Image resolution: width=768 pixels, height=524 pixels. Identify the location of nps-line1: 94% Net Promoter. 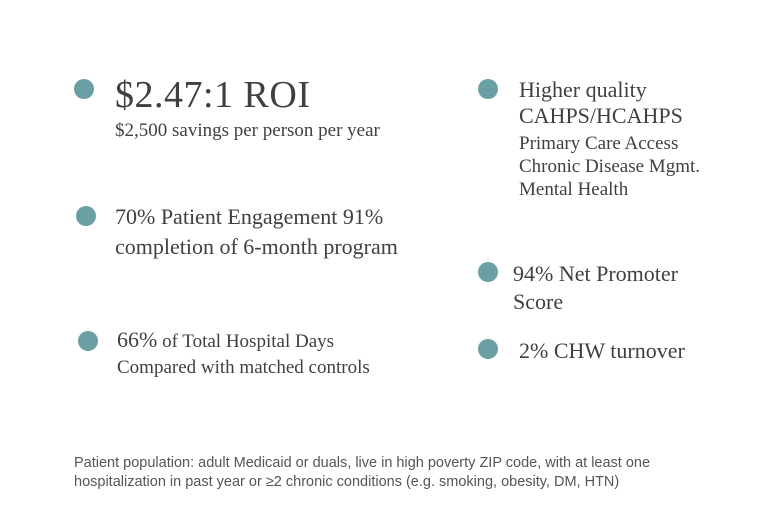
(595, 273).